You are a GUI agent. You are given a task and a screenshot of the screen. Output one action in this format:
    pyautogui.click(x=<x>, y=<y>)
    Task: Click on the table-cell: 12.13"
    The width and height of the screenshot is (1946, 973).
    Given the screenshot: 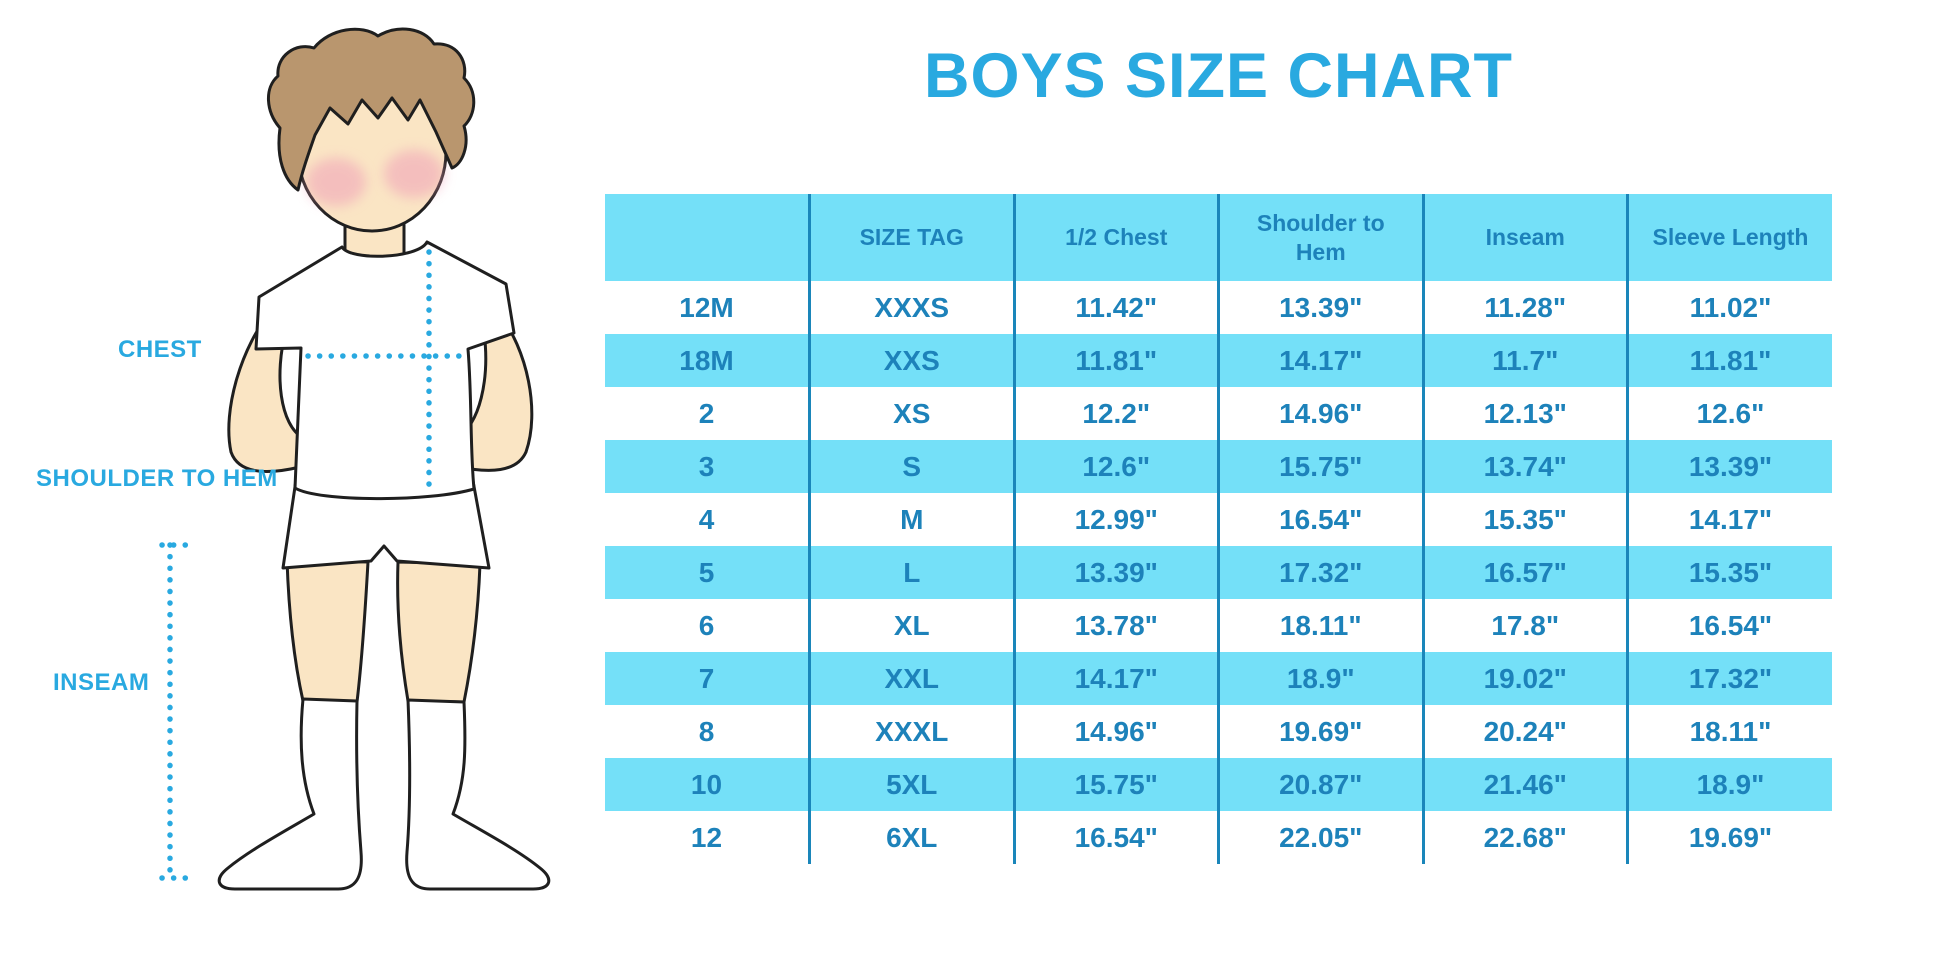 What is the action you would take?
    pyautogui.click(x=1524, y=413)
    